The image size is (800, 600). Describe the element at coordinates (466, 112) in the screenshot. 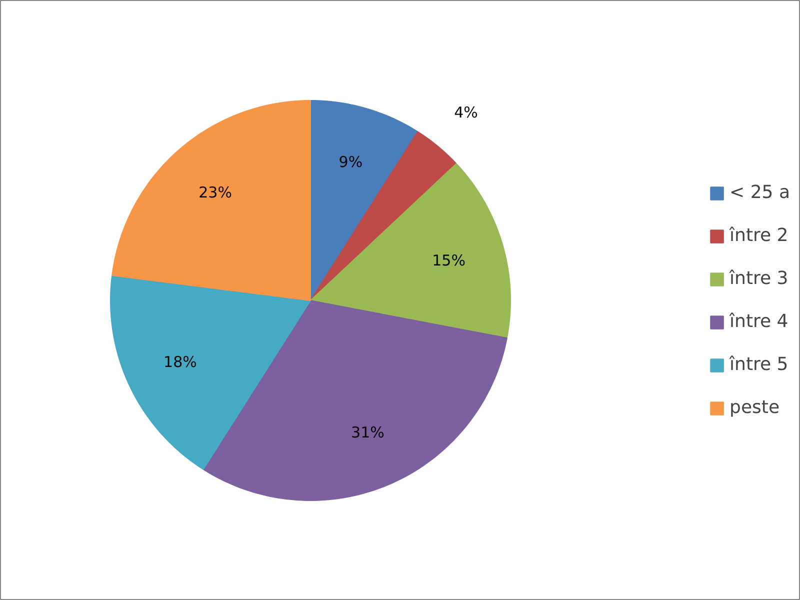

I see `data-label: 4%` at that location.